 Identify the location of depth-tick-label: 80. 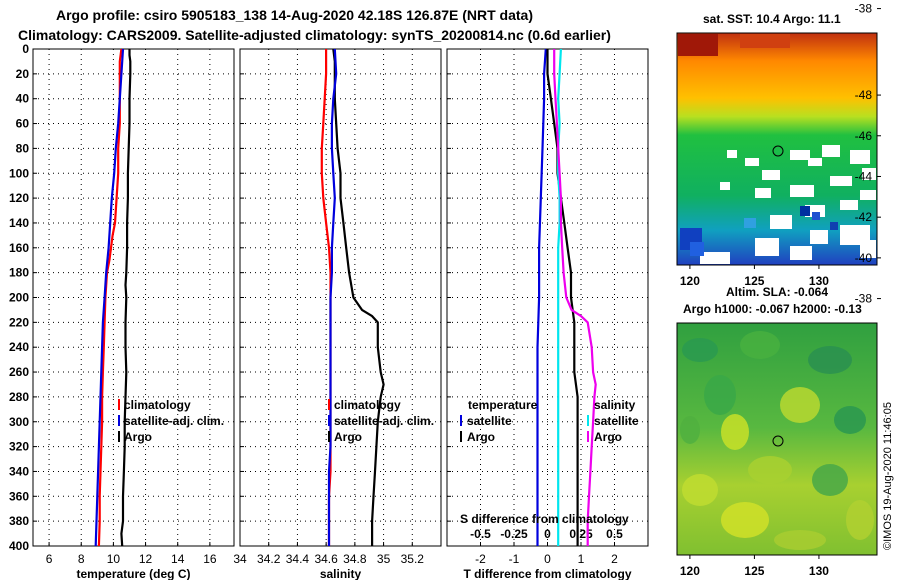
(23, 148).